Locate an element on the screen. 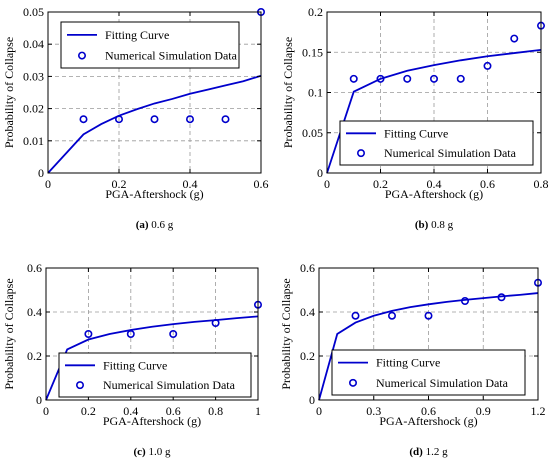 The width and height of the screenshot is (550, 459). caption-text: 1.2 g is located at coordinates (435, 452).